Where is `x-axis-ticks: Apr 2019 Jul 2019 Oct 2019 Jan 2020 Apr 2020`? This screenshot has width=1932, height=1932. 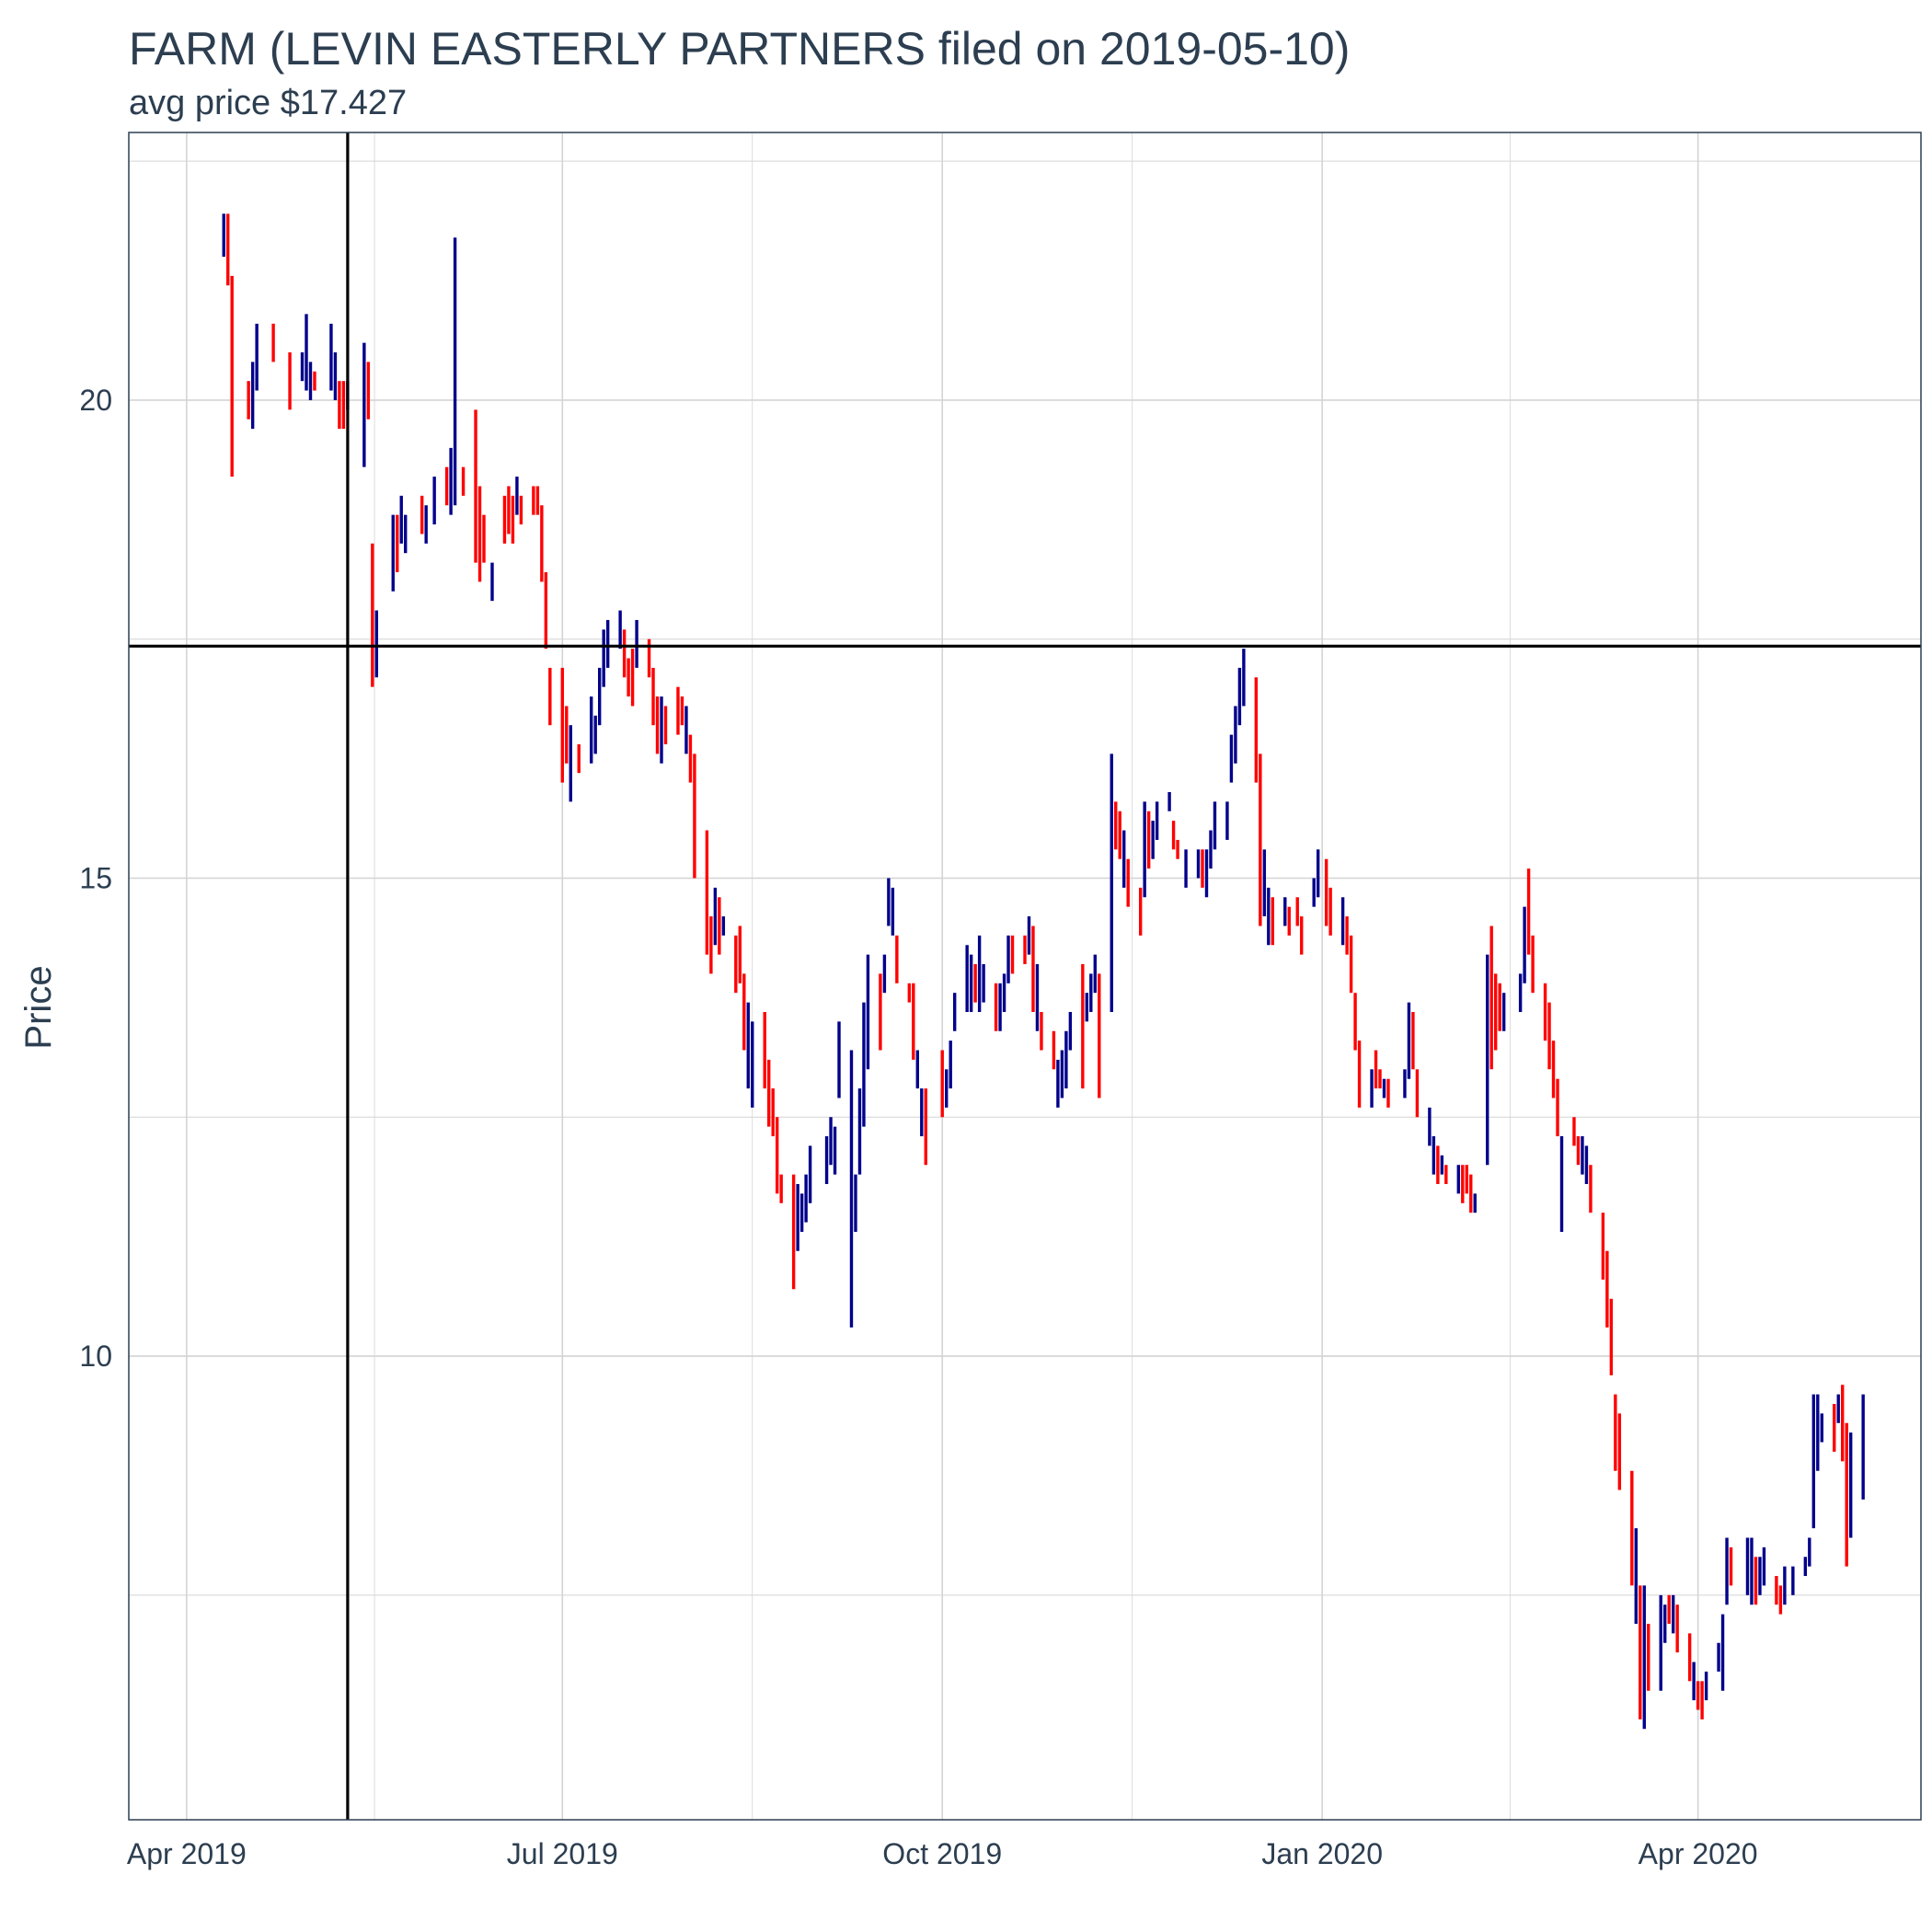
x-axis-ticks: Apr 2019 Jul 2019 Oct 2019 Jan 2020 Apr 2020 is located at coordinates (942, 1853).